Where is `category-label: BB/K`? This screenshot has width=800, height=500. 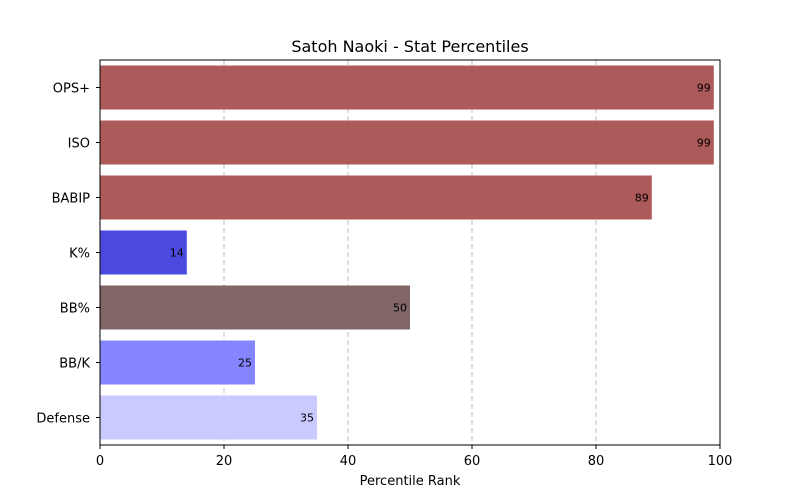 category-label: BB/K is located at coordinates (74, 364).